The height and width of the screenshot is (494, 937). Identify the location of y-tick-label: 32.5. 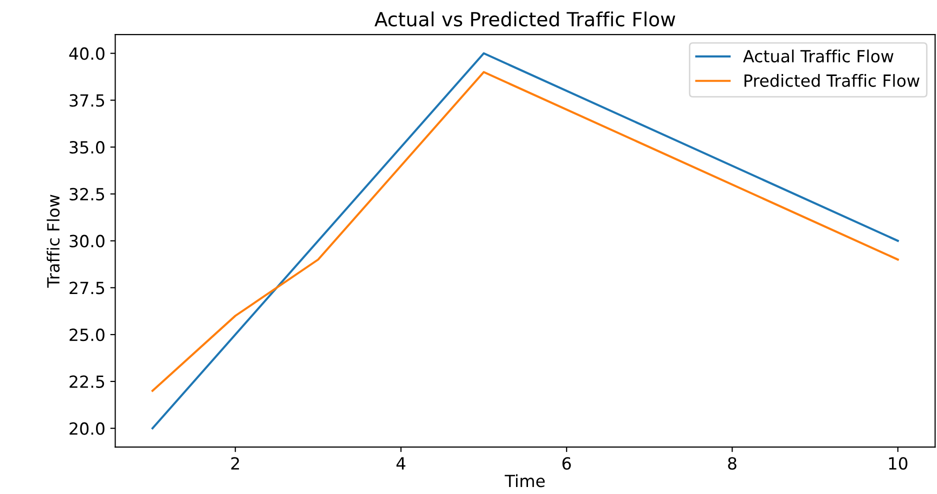
(87, 194).